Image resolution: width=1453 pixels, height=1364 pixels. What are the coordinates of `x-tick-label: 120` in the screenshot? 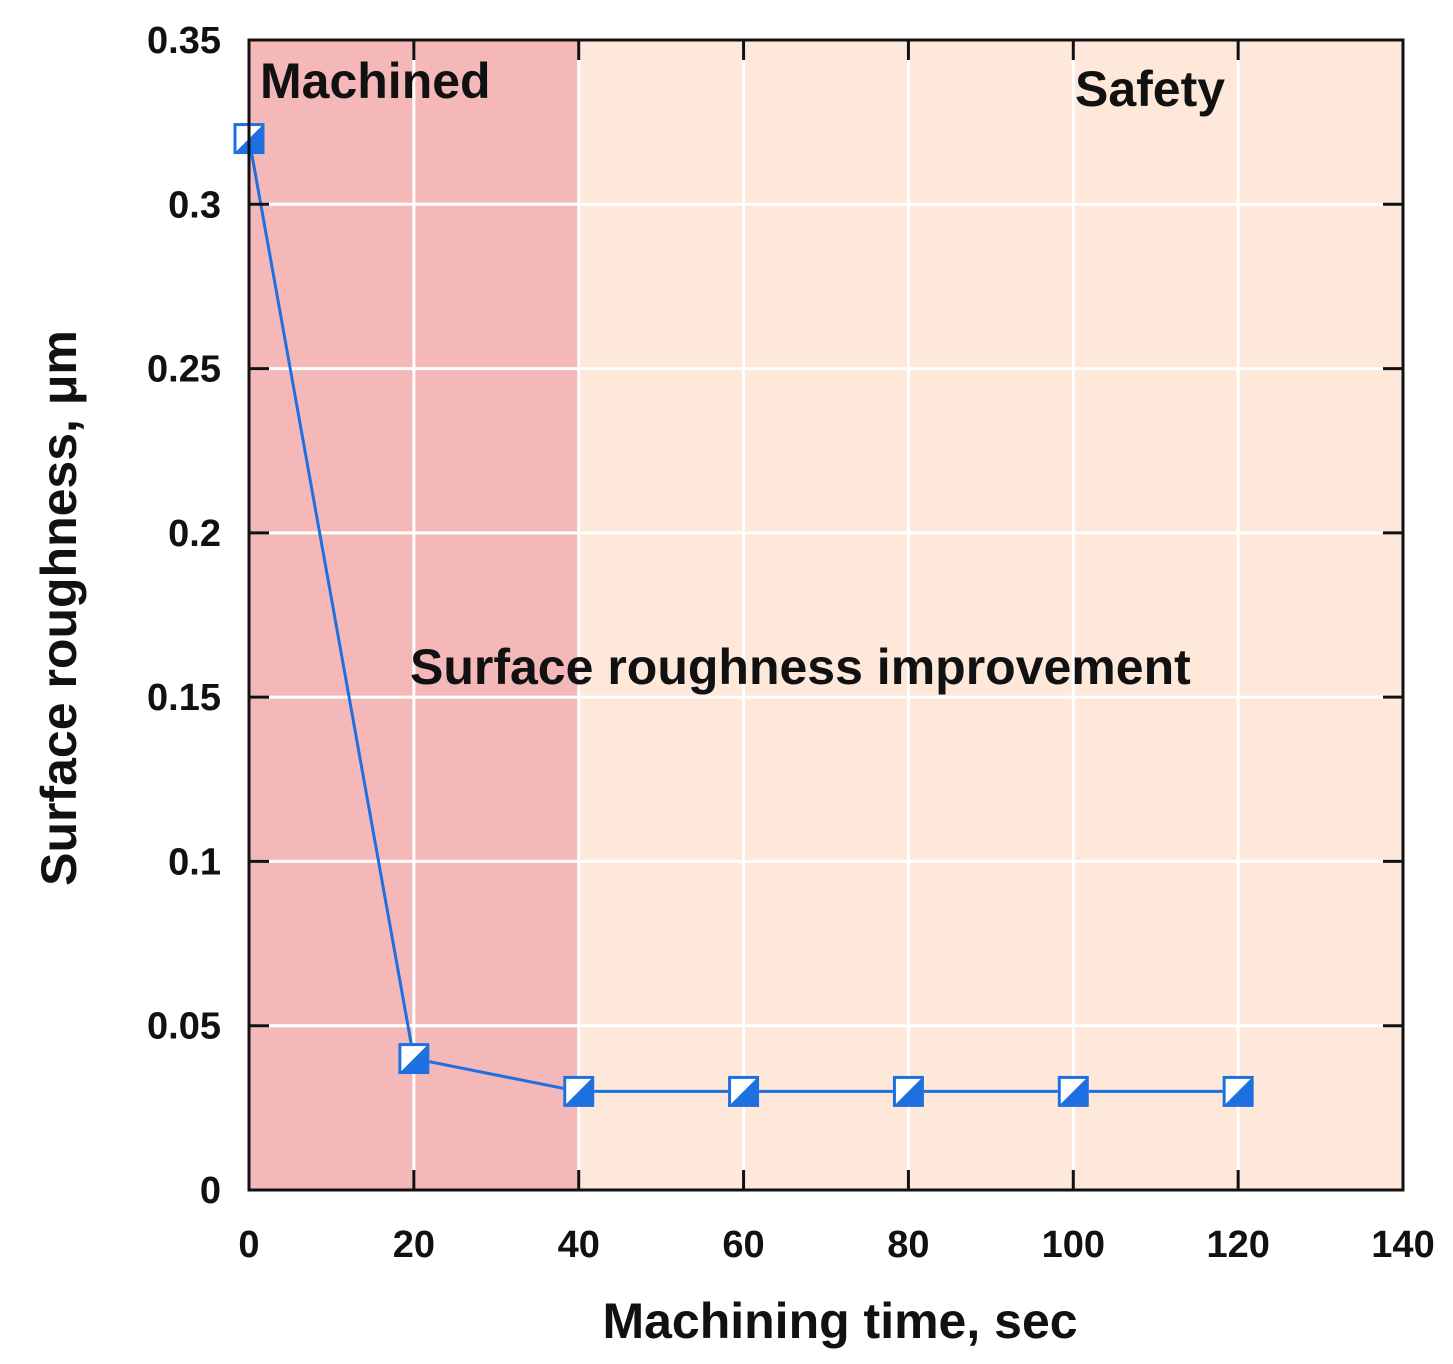 It's located at (1237, 1245).